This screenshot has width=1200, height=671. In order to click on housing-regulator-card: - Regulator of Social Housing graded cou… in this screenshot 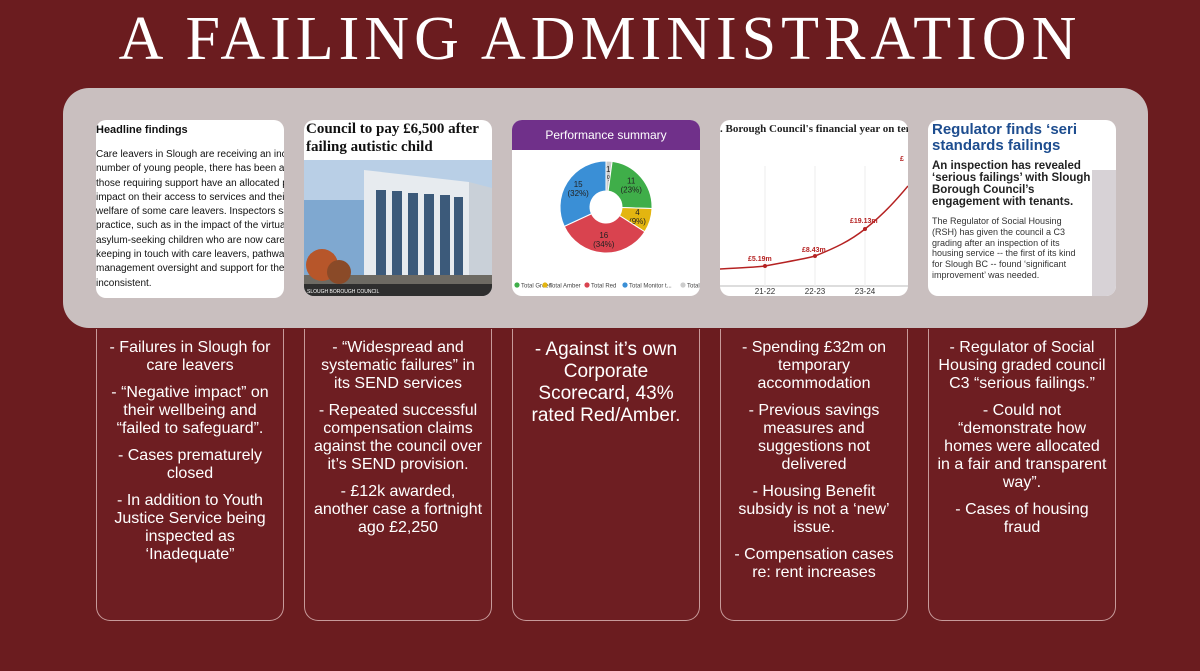, I will do `click(1022, 475)`.